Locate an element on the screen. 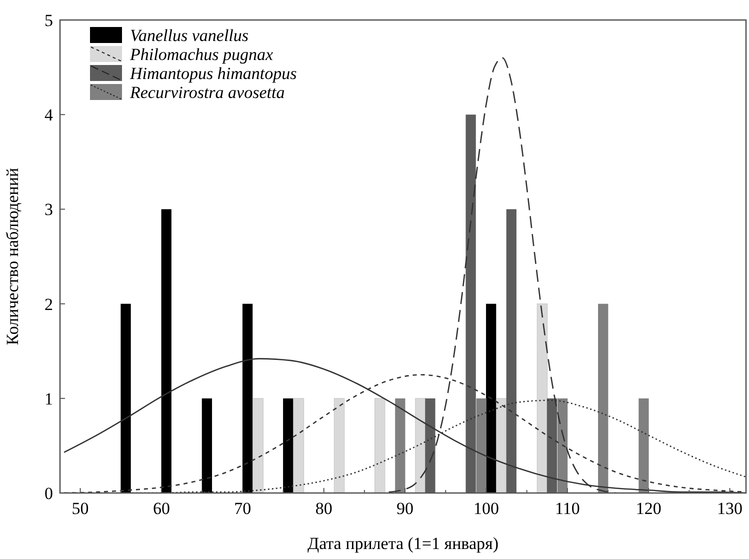 The image size is (749, 559). y-tick-label: 1 is located at coordinates (48, 398).